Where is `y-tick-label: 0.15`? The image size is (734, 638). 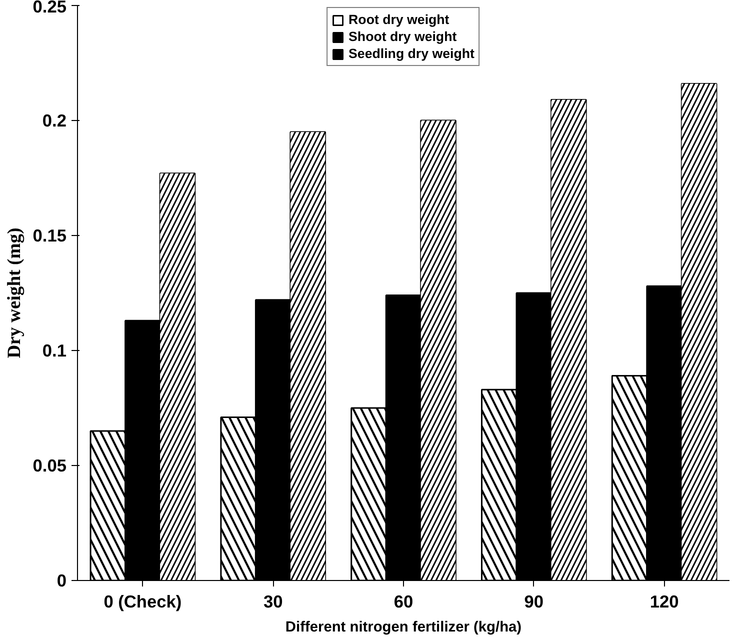
y-tick-label: 0.15 is located at coordinates (49, 236).